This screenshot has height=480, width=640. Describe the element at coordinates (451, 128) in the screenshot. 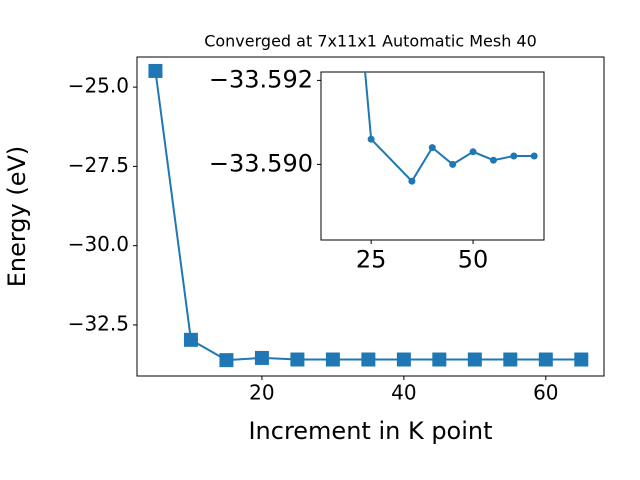

I see `series-group` at that location.